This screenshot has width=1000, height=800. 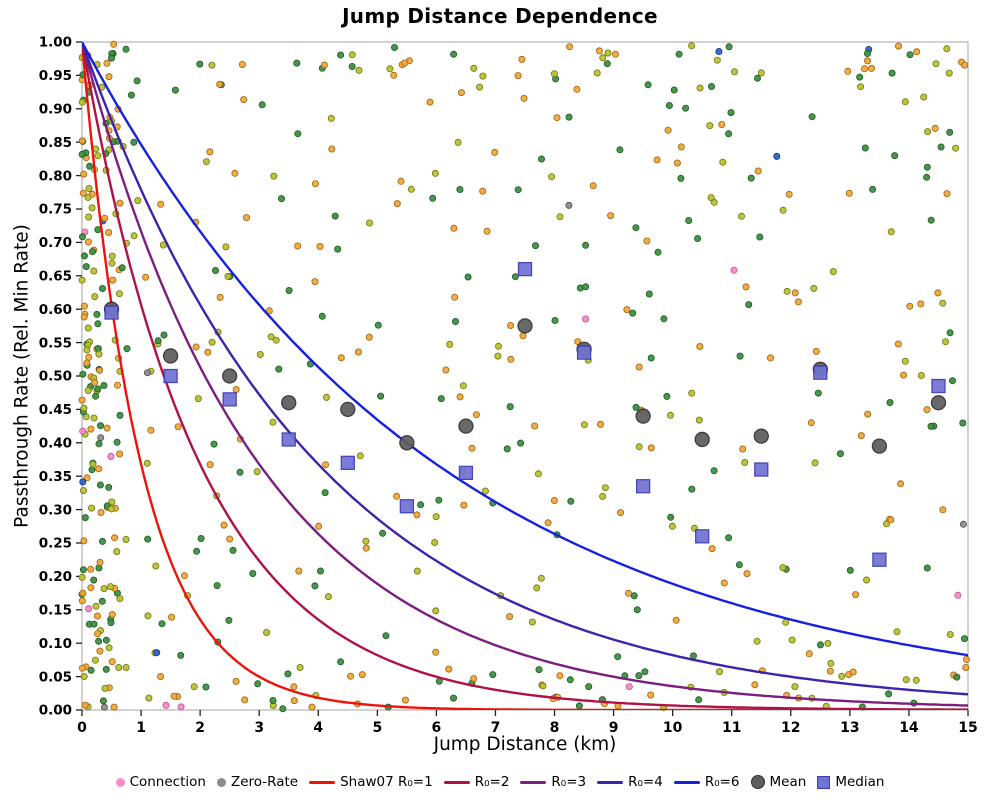 What do you see at coordinates (55, 544) in the screenshot?
I see `y-tick-label: 0.25` at bounding box center [55, 544].